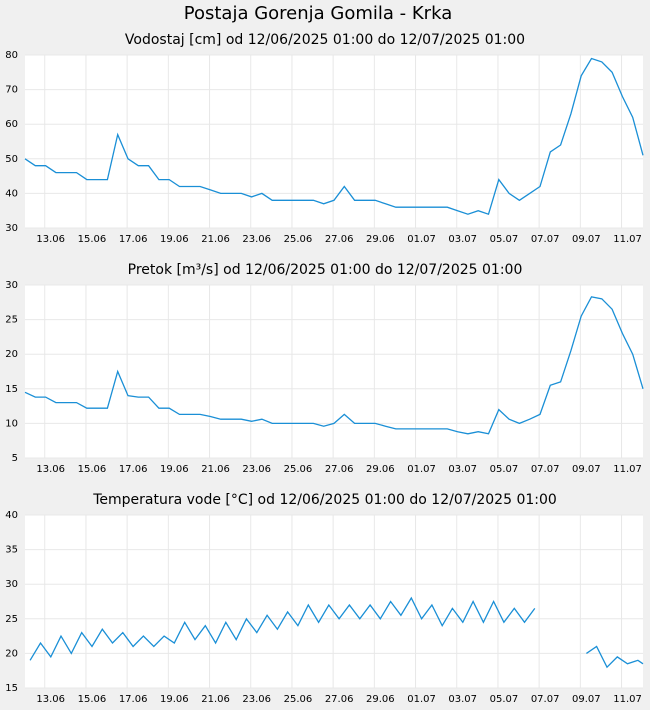 The height and width of the screenshot is (710, 650). What do you see at coordinates (11, 159) in the screenshot?
I see `y-tick-label: 50` at bounding box center [11, 159].